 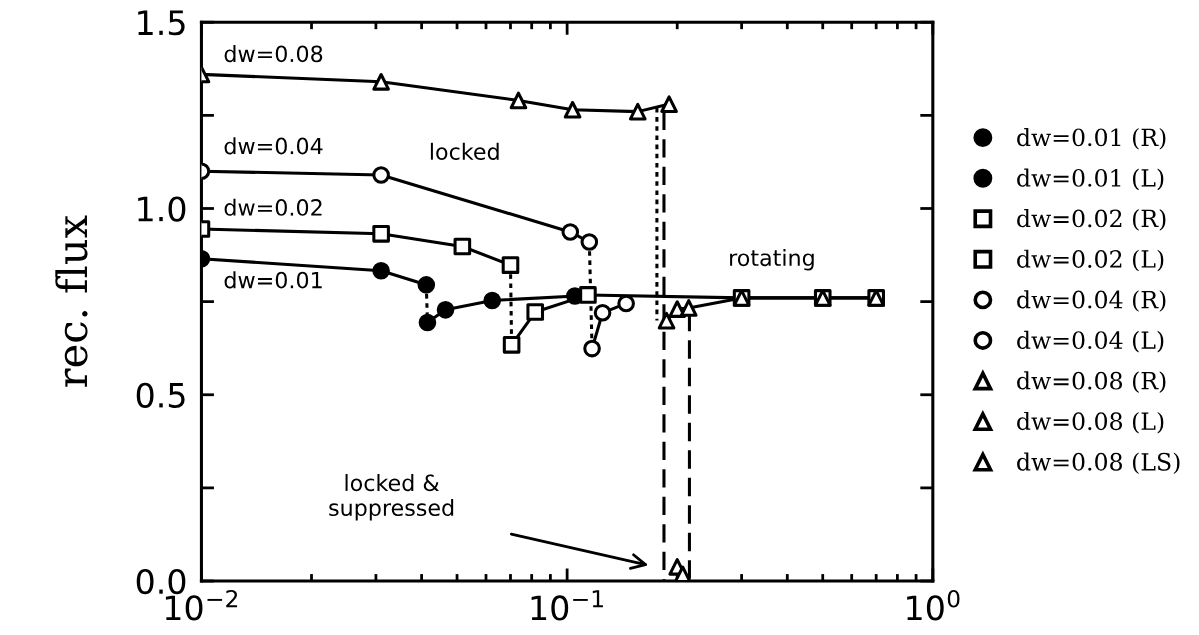 What do you see at coordinates (1090, 179) in the screenshot?
I see `legend-label: dw=0.01 (L)` at bounding box center [1090, 179].